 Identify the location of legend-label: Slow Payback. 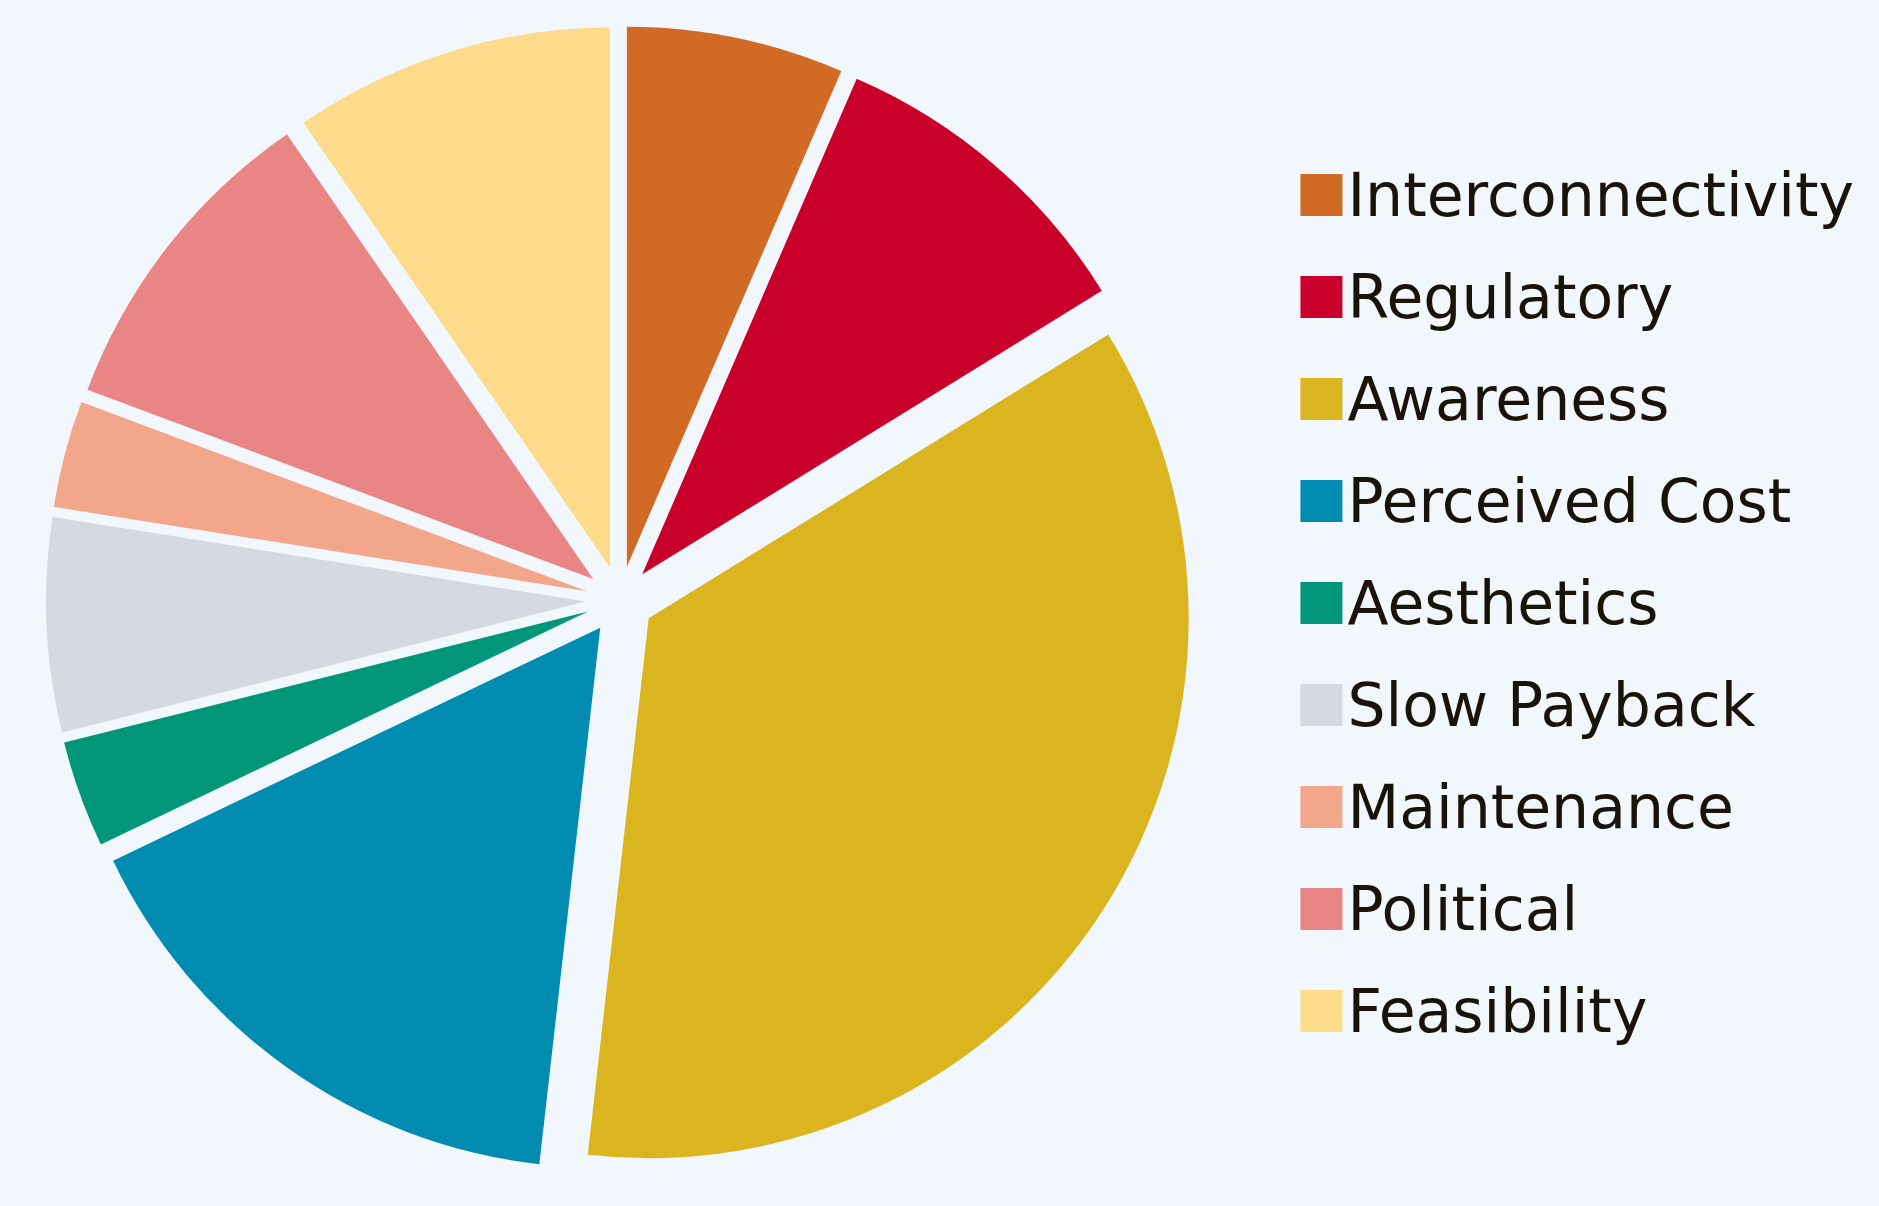
(1551, 705).